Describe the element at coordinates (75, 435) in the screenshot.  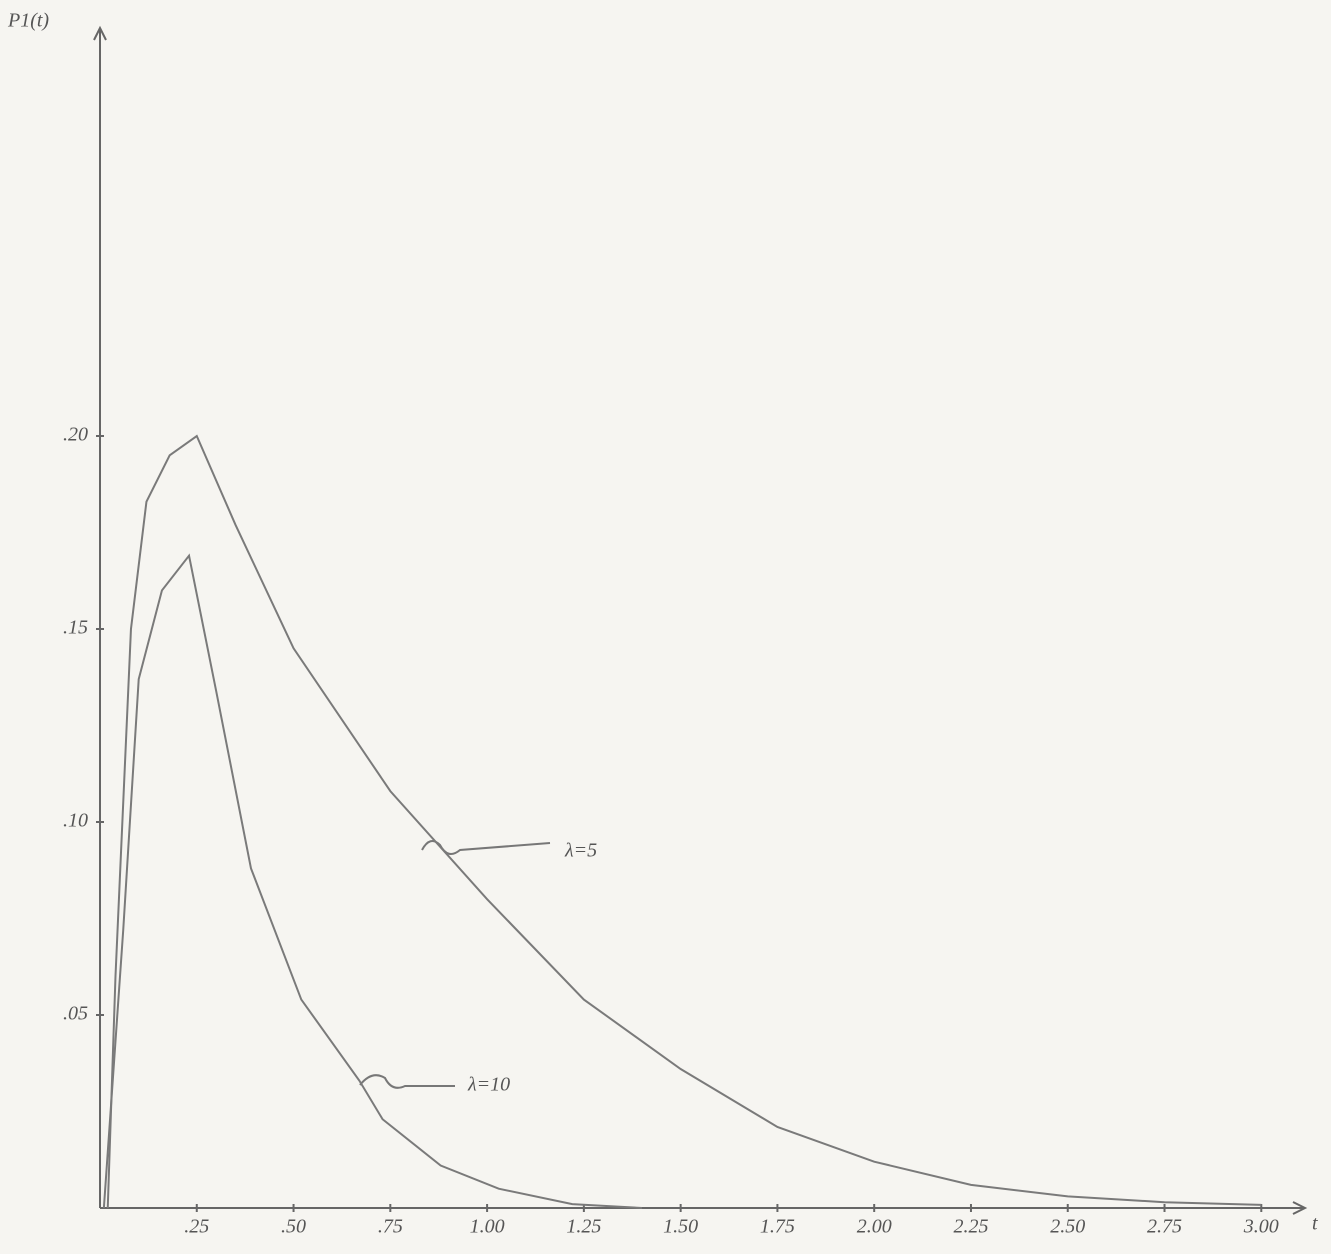
I see `y-tick-label: .20` at that location.